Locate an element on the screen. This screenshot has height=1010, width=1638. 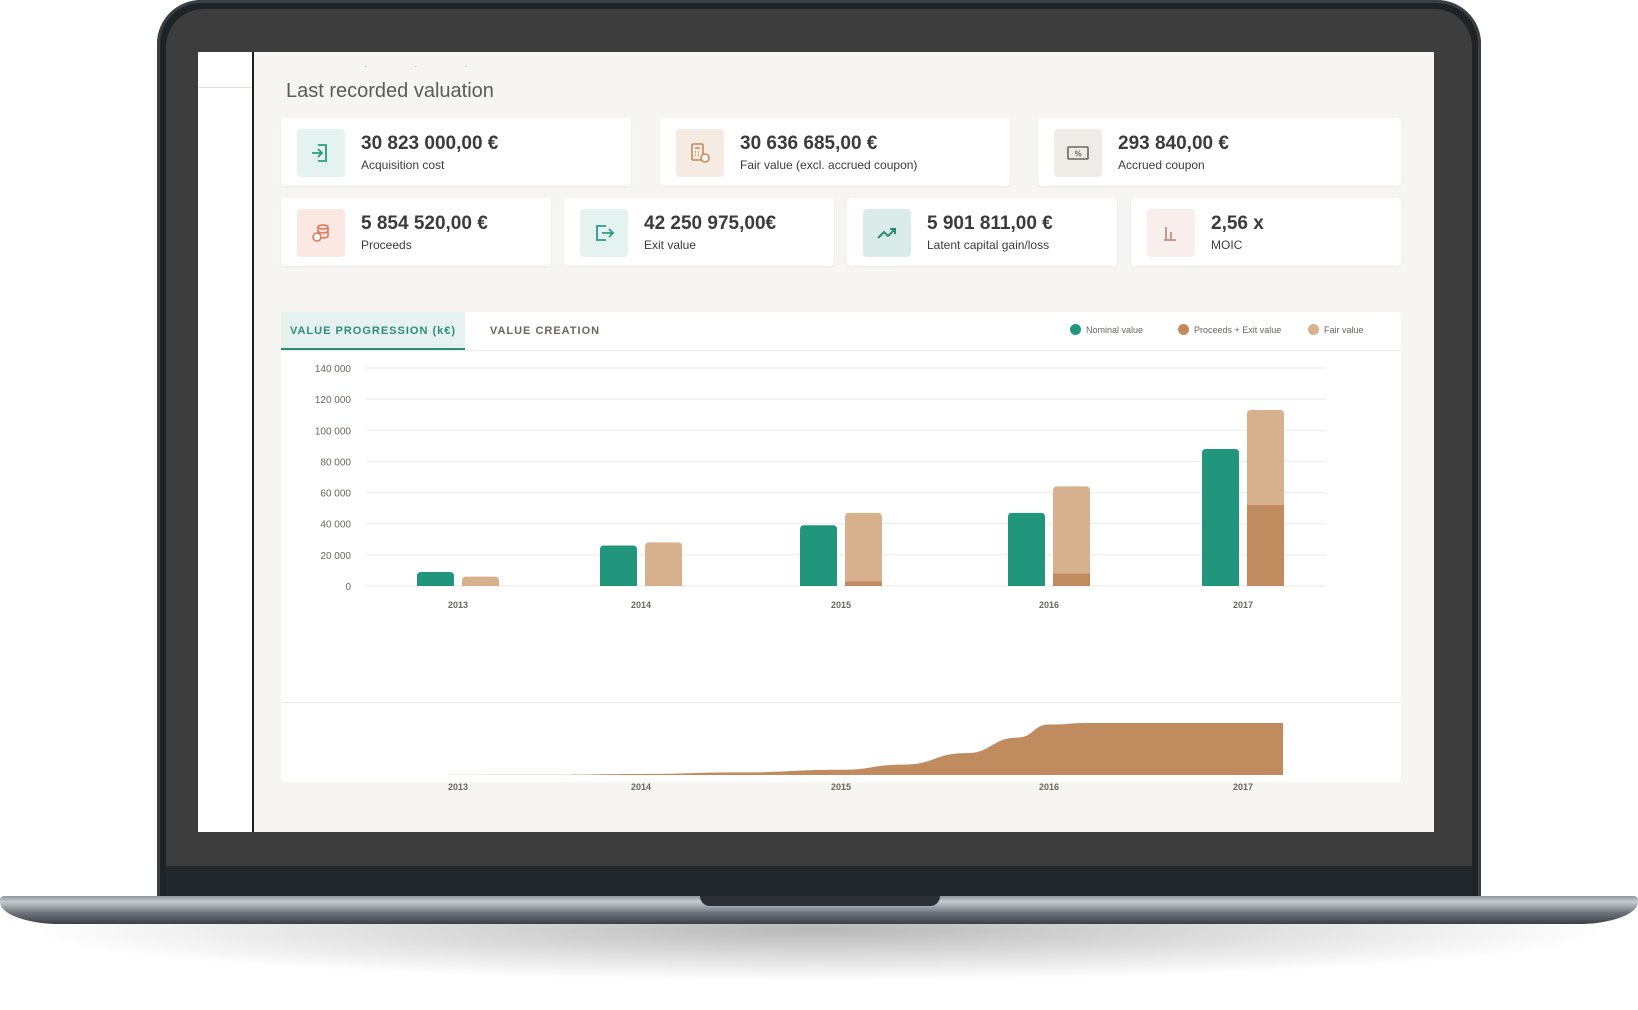
kpi-card-acquisition-cost: 30 823 000,00 € Acquisition cost is located at coordinates (456, 152).